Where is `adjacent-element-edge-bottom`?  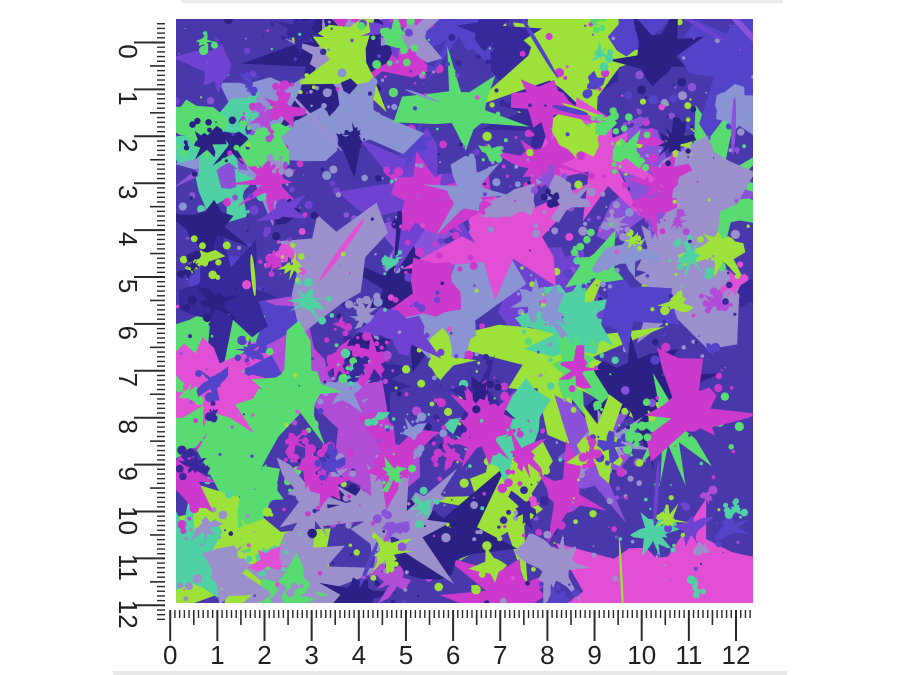 adjacent-element-edge-bottom is located at coordinates (450, 673).